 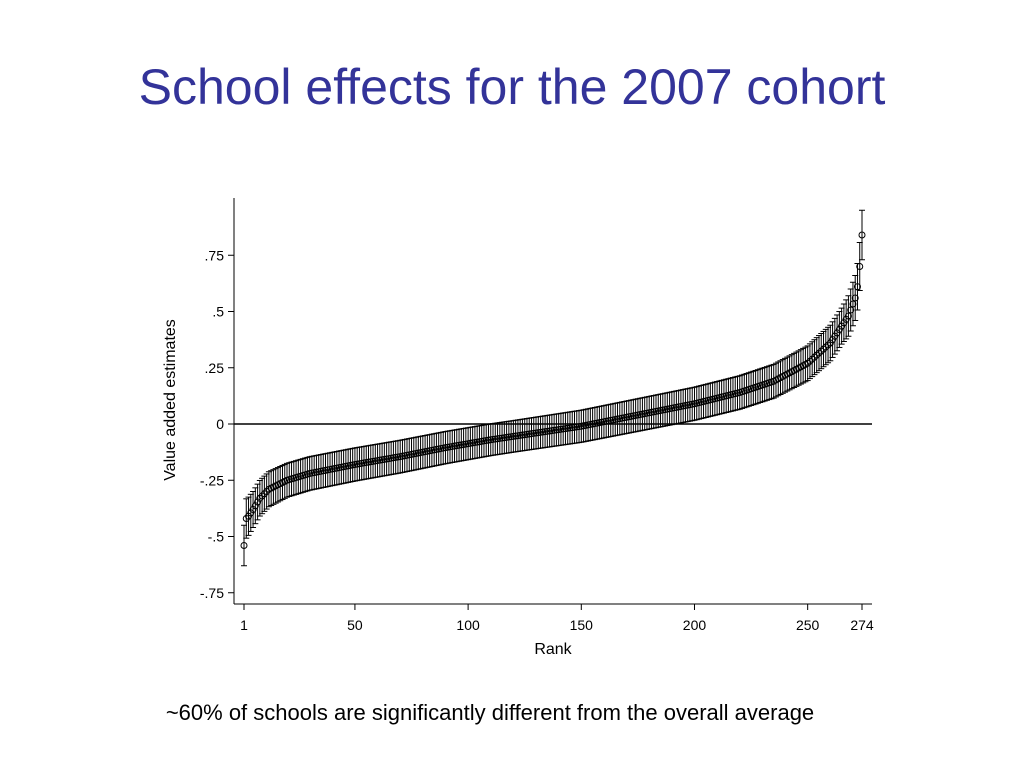 I want to click on x-tick-label: 150, so click(x=582, y=625).